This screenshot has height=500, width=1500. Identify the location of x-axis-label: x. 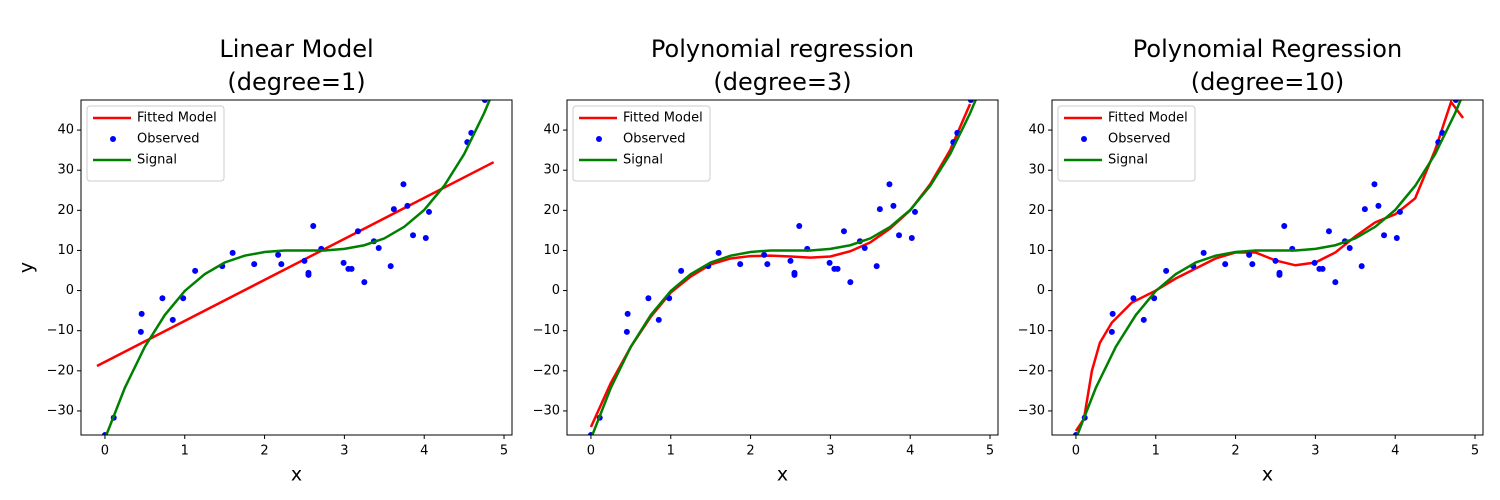
(1267, 475).